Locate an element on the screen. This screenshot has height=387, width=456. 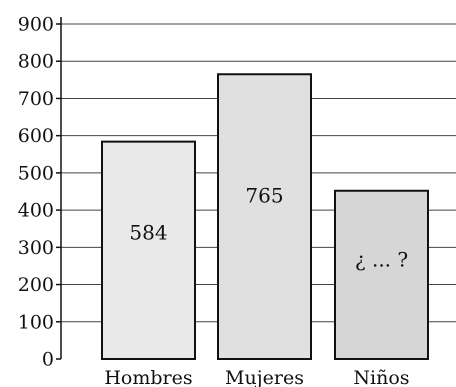
bar-niños is located at coordinates (381, 274).